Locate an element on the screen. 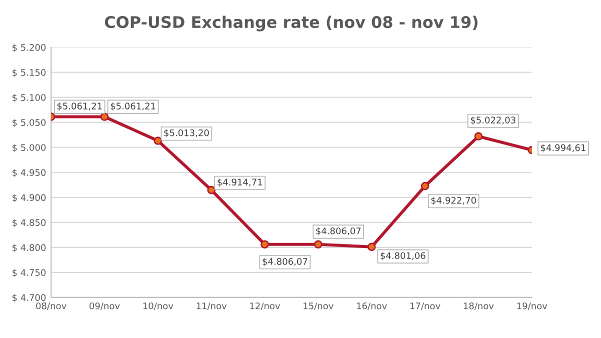  x-tick-label: 16/nov is located at coordinates (372, 306).